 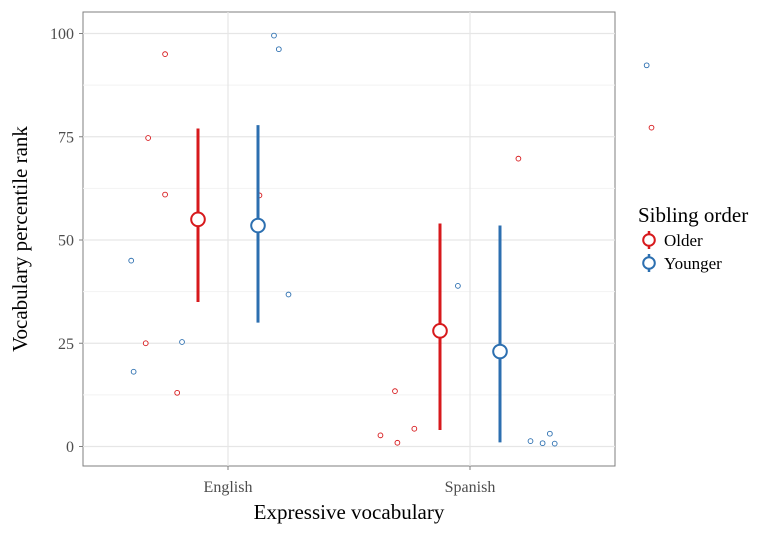 I want to click on legend-title: Sibling order, so click(x=693, y=215).